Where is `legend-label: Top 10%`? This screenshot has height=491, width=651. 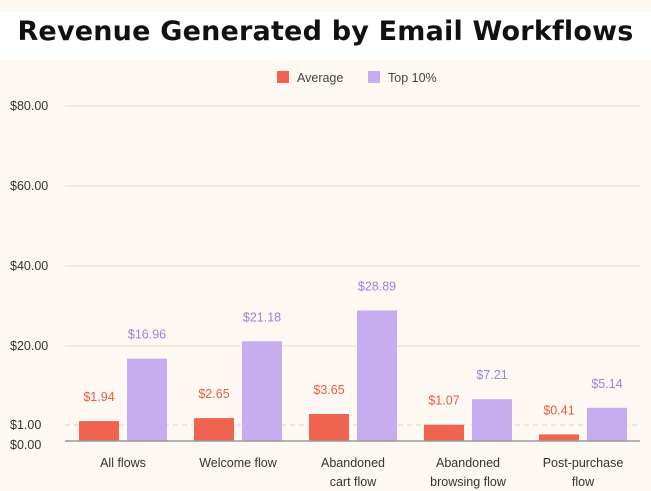 legend-label: Top 10% is located at coordinates (412, 78).